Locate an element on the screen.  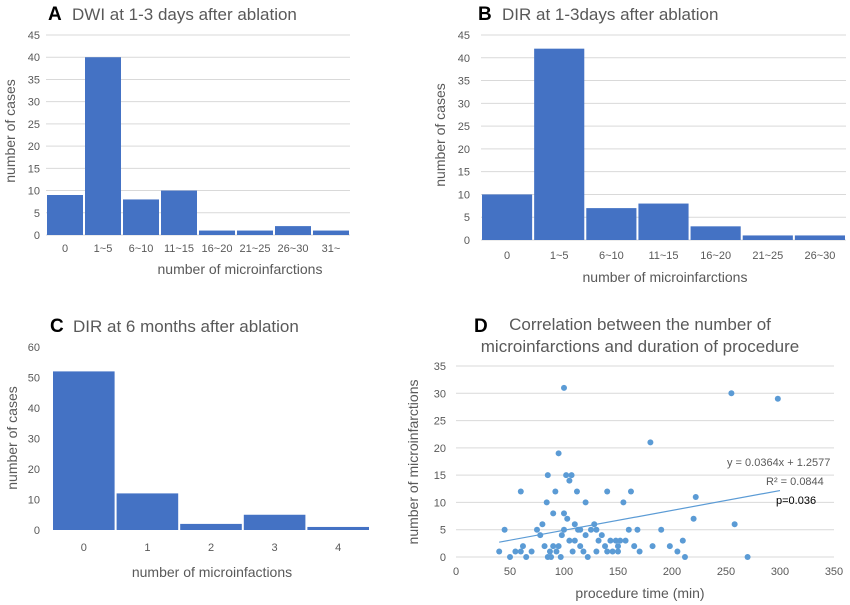
y-tick-label: 20 is located at coordinates (34, 470).